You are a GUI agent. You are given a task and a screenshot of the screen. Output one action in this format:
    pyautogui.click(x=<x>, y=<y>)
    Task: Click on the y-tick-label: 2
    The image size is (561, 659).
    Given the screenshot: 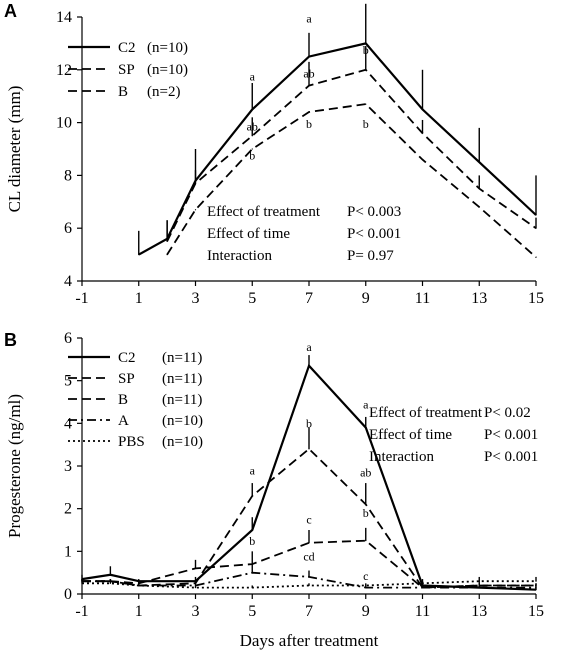 What is the action you would take?
    pyautogui.click(x=68, y=509)
    